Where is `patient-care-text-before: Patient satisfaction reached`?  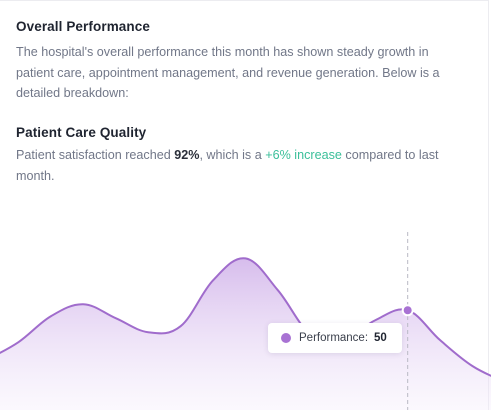
patient-care-text-before: Patient satisfaction reached is located at coordinates (95, 155).